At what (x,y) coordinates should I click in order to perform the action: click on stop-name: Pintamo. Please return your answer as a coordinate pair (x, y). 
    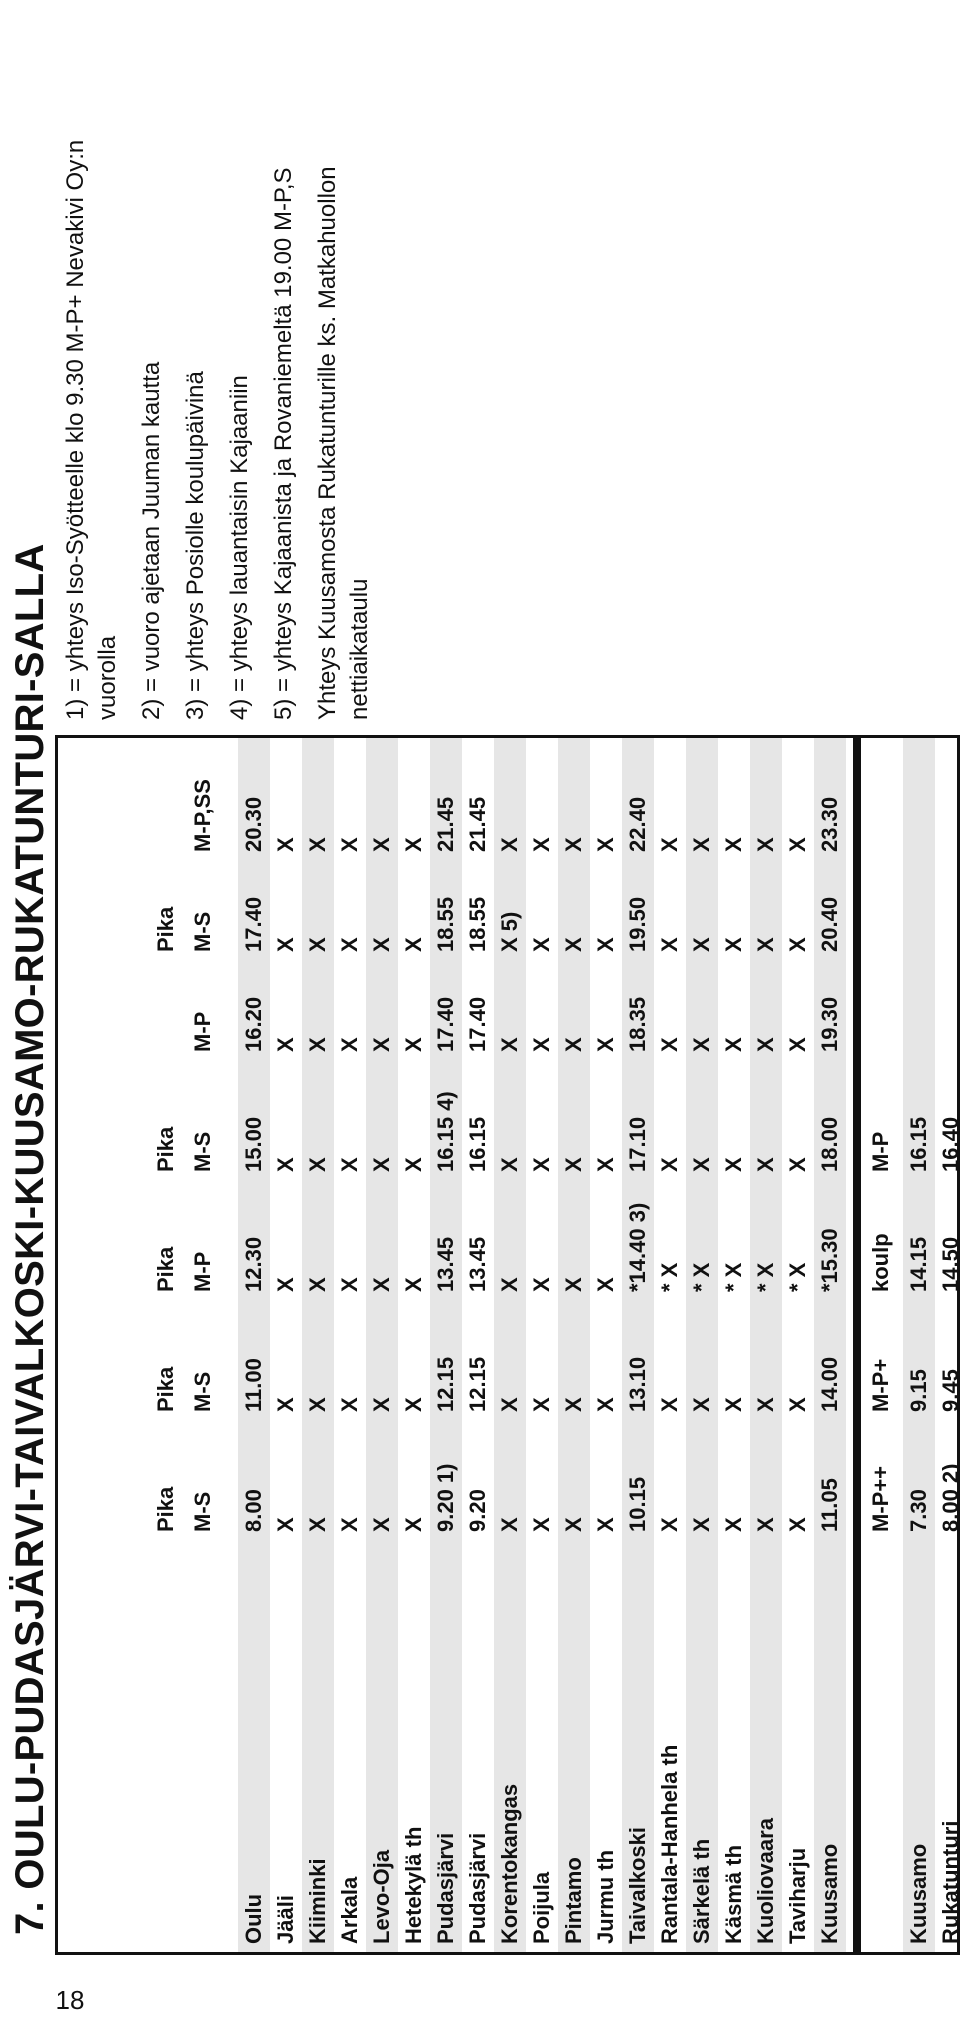
    Looking at the image, I should click on (573, 1900).